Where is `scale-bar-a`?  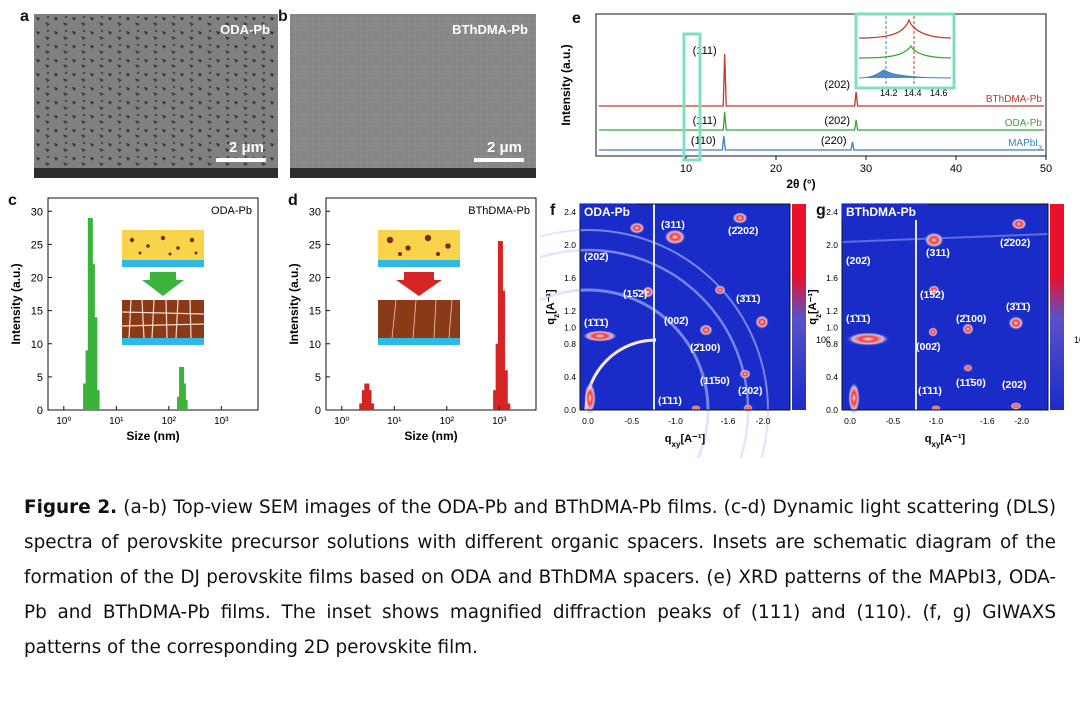
scale-bar-a is located at coordinates (241, 160).